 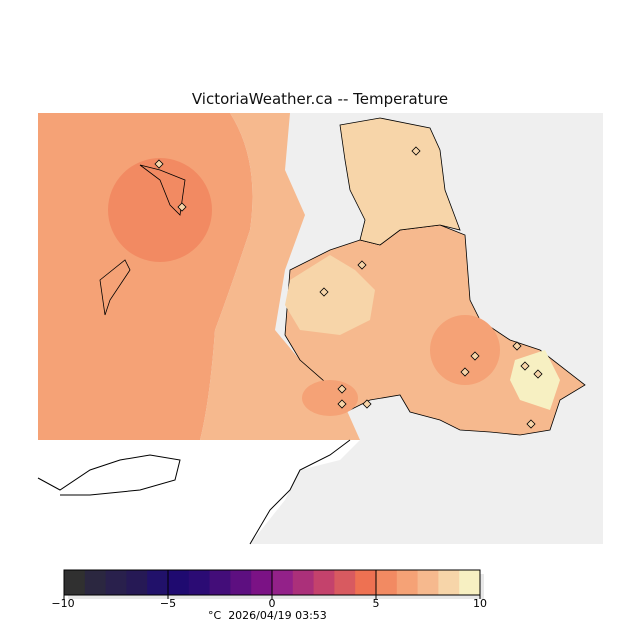 I want to click on land-south, so click(x=199, y=492).